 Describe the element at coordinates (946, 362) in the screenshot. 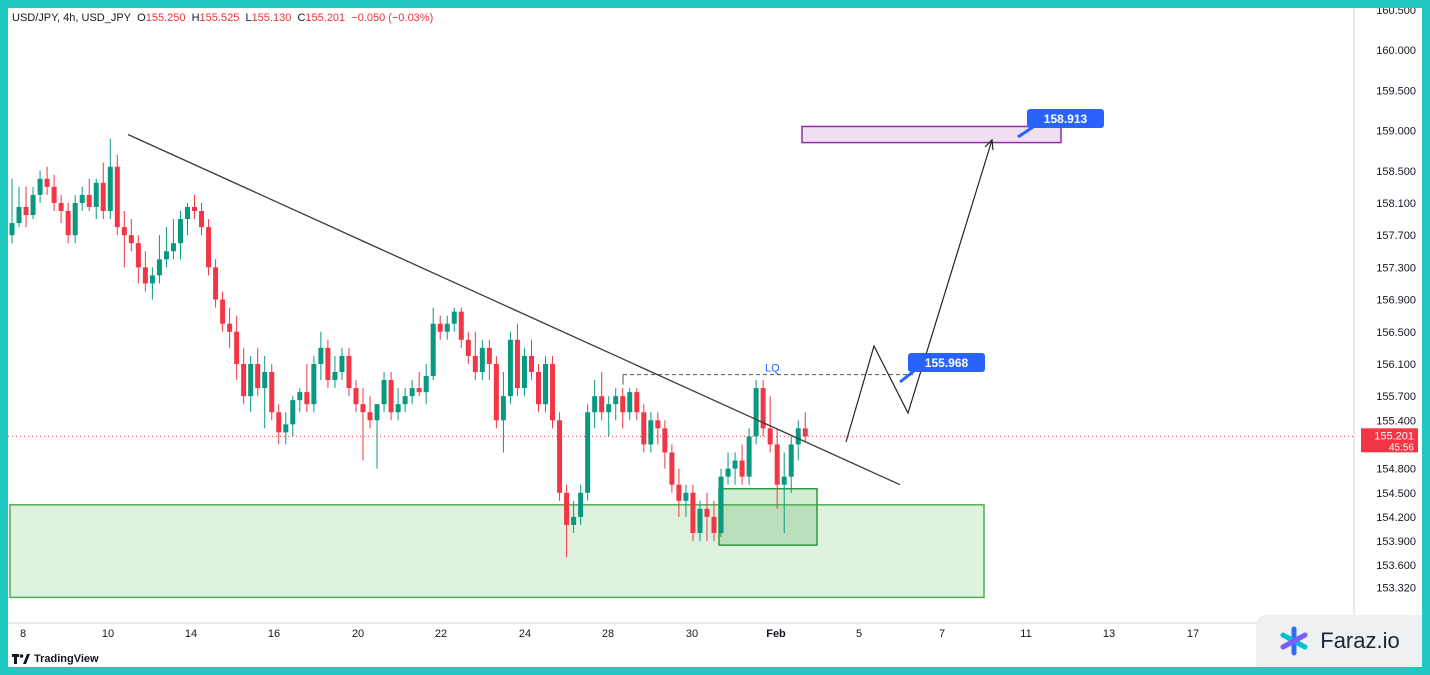

I see `target-1-box` at that location.